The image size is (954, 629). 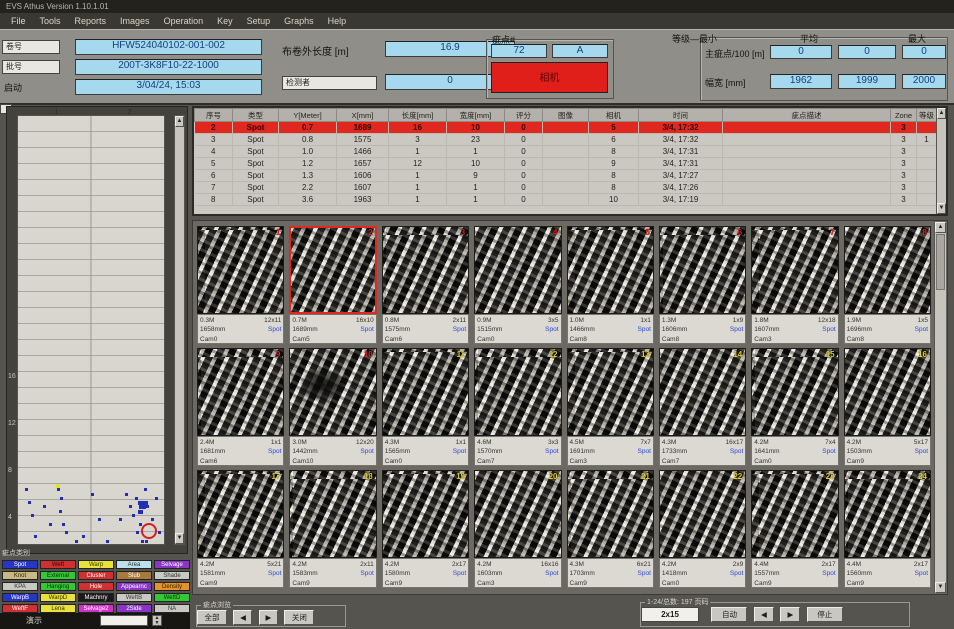 What do you see at coordinates (425, 529) in the screenshot?
I see `defect-tile: 19 4.2M 1580mm Cam9 2x17 Spot` at bounding box center [425, 529].